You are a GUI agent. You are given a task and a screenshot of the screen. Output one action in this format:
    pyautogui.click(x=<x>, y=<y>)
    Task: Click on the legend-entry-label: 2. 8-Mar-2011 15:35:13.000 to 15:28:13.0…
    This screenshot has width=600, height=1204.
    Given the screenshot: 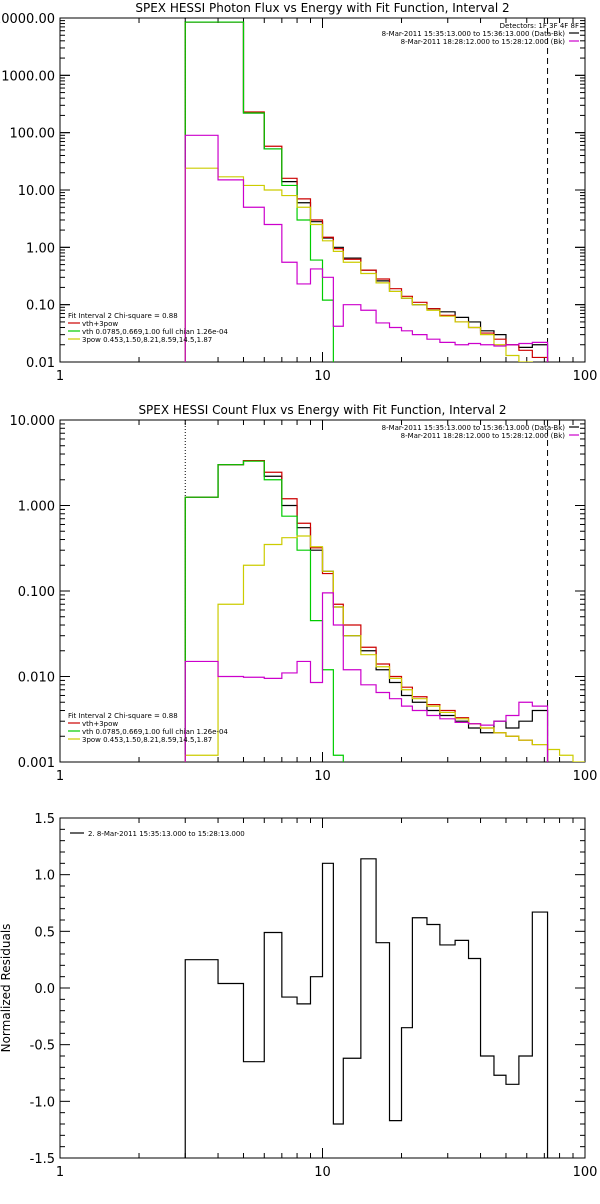 What is the action you would take?
    pyautogui.click(x=166, y=834)
    